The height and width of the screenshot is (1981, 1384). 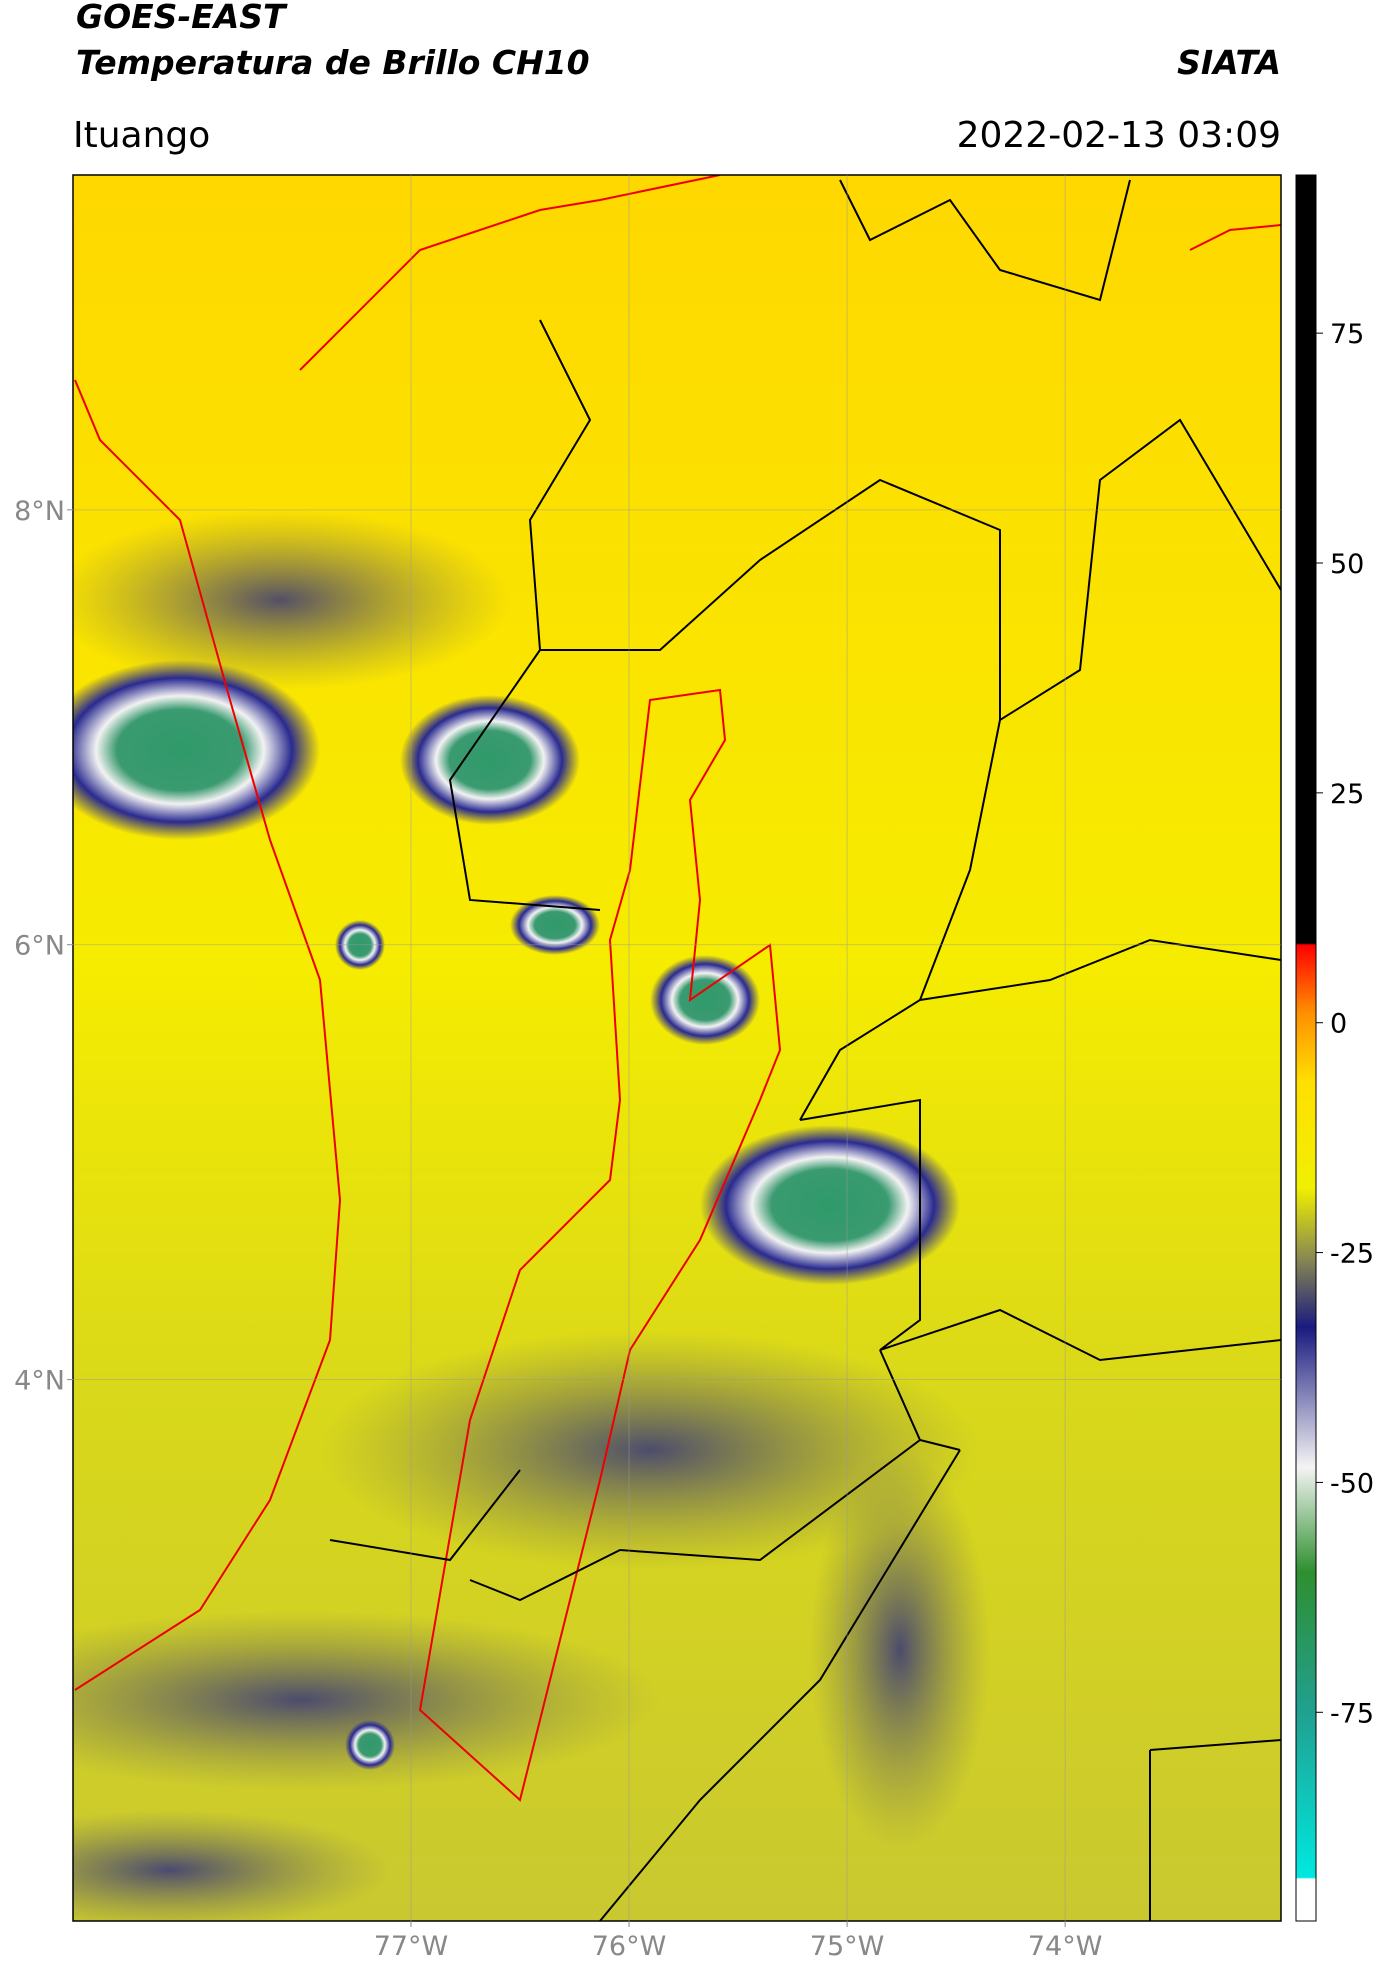 I want to click on subtitle: Temperatura de Brillo CH10, so click(x=333, y=62).